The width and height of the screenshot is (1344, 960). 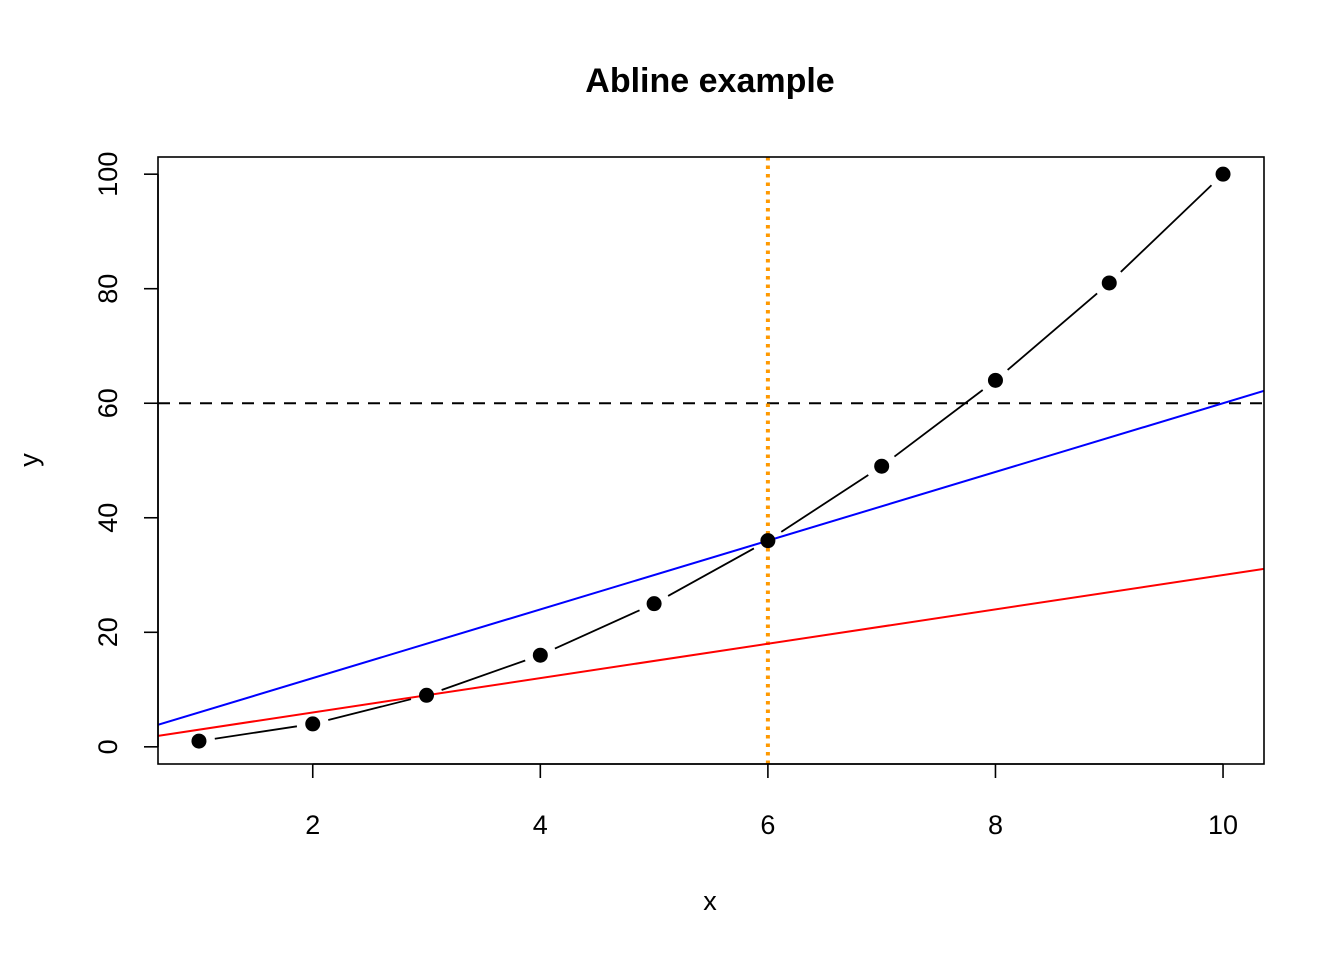 What do you see at coordinates (29, 460) in the screenshot?
I see `y-axis-label: y` at bounding box center [29, 460].